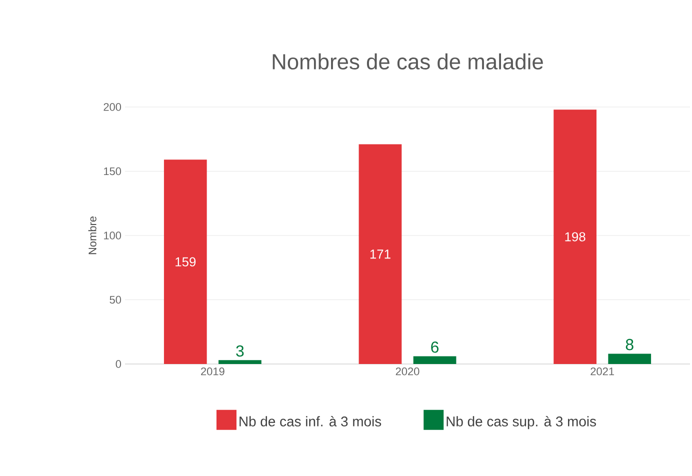 The image size is (692, 476). I want to click on data-label: 6, so click(435, 347).